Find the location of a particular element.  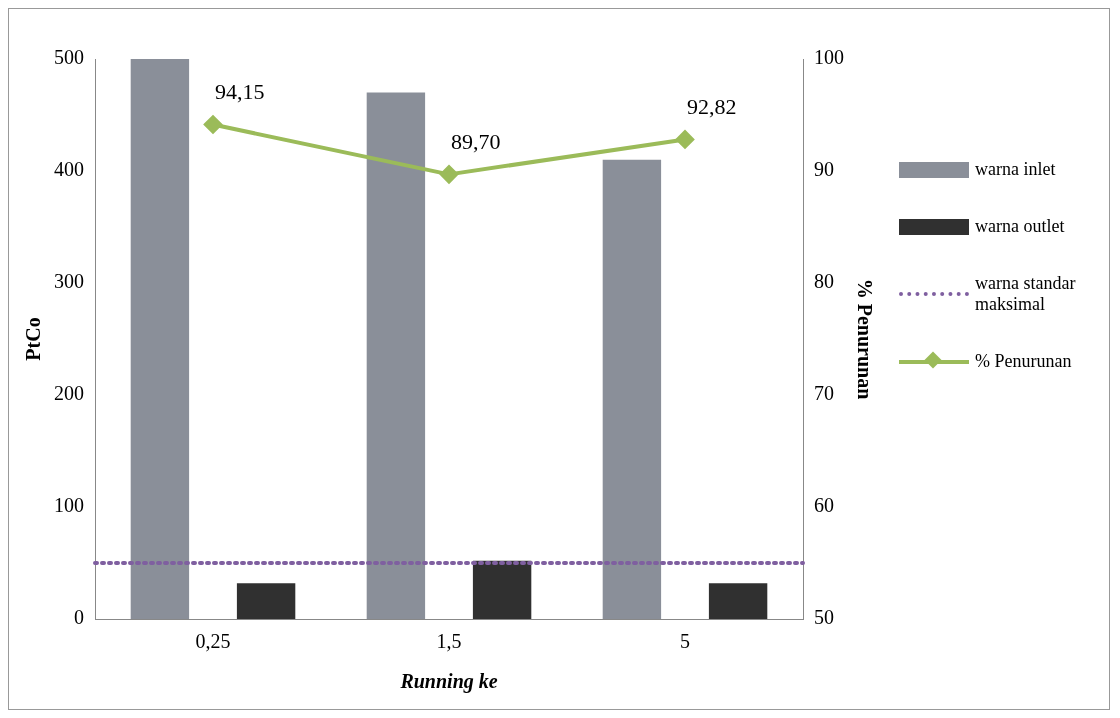

x-tick-label: 1,5 is located at coordinates (449, 641).